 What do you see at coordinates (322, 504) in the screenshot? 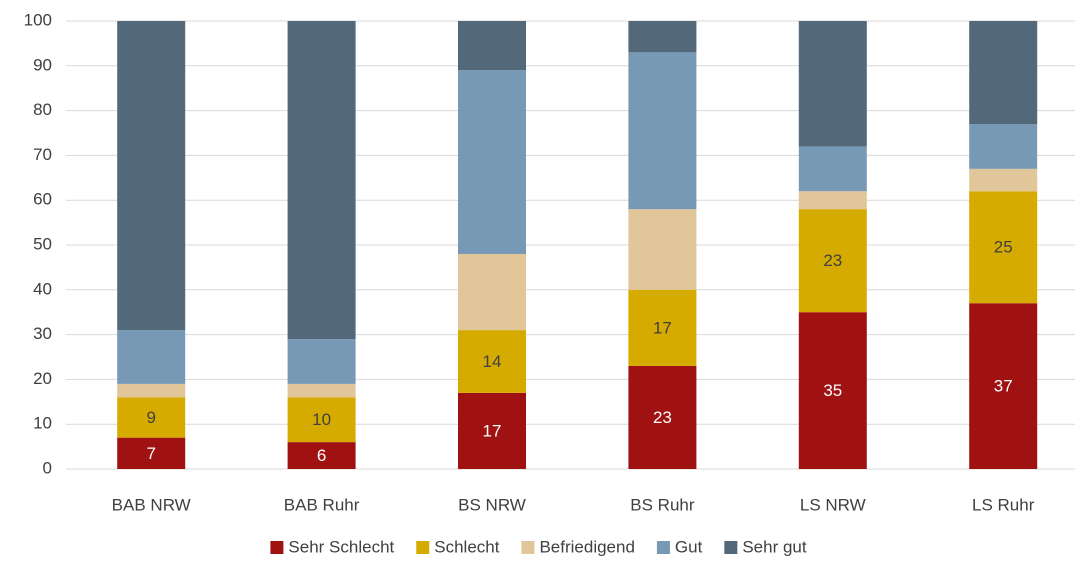
I see `x-tick-label: BAB Ruhr` at bounding box center [322, 504].